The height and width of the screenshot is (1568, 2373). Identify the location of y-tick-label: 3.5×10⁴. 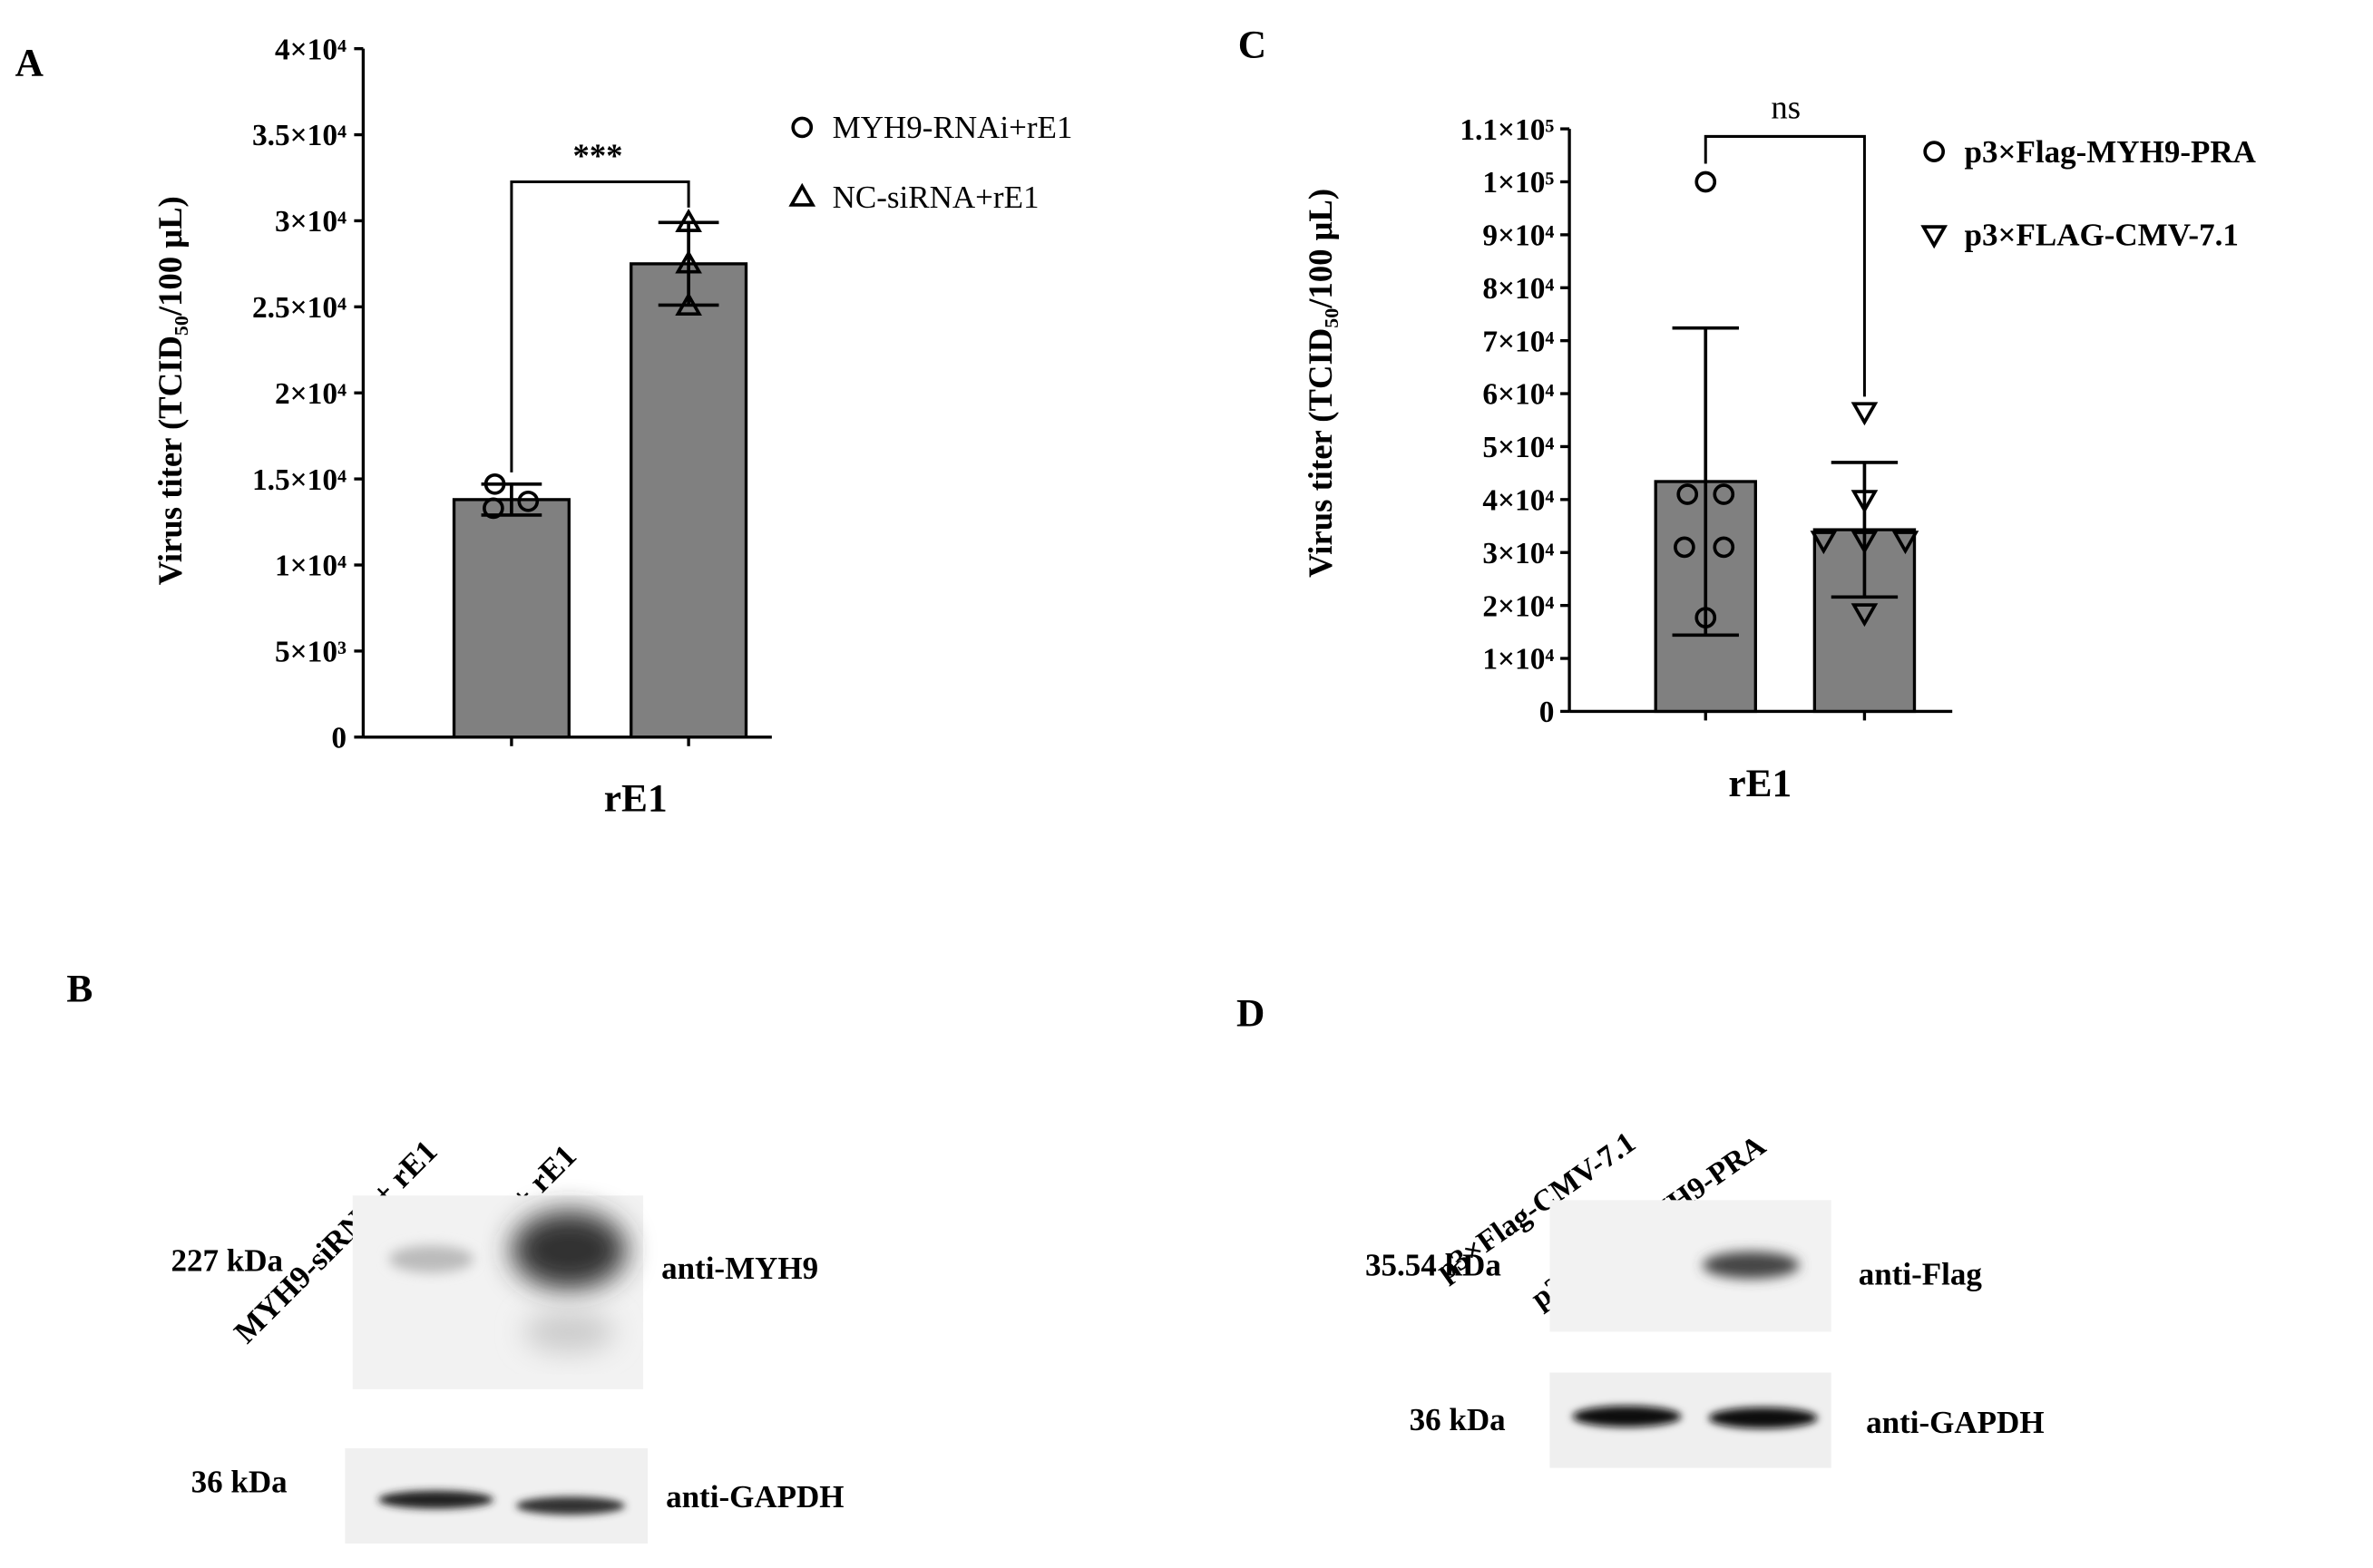
(299, 135).